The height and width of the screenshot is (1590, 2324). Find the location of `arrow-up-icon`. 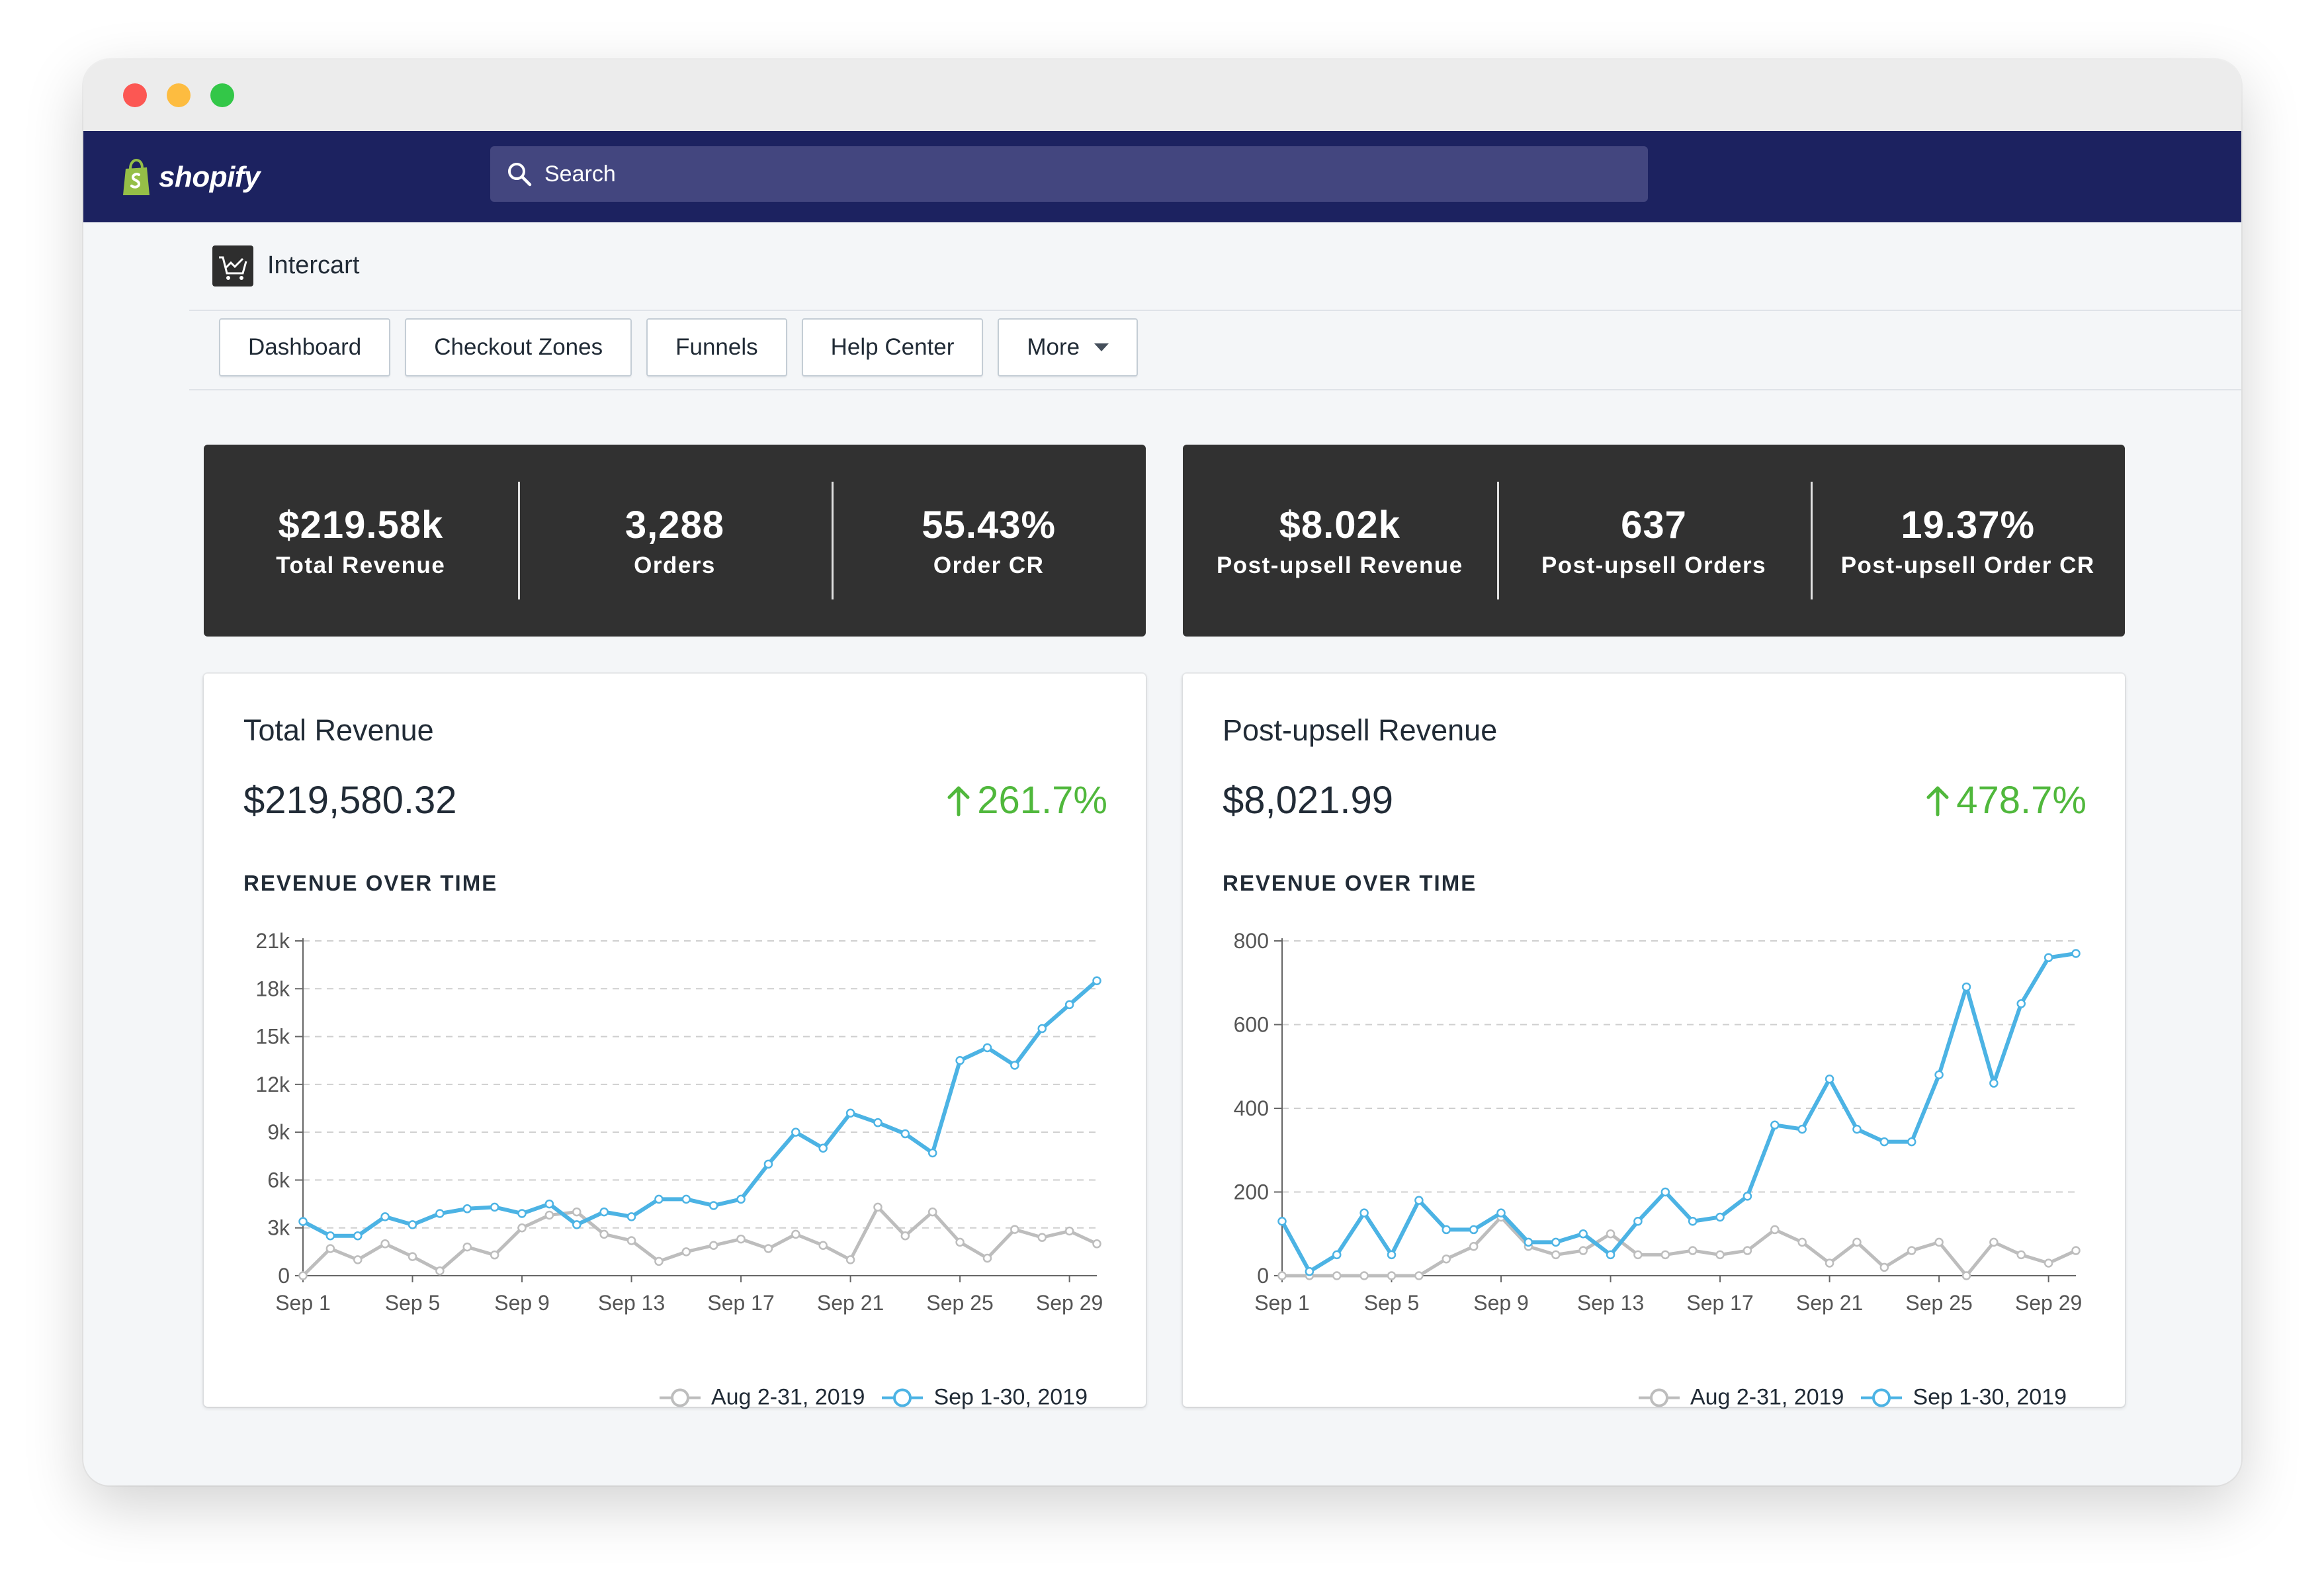

arrow-up-icon is located at coordinates (958, 801).